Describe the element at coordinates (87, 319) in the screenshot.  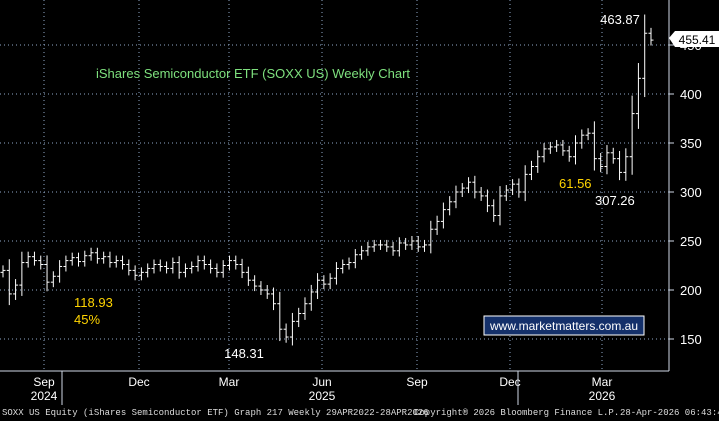
I see `annotation-left-2: 45%` at that location.